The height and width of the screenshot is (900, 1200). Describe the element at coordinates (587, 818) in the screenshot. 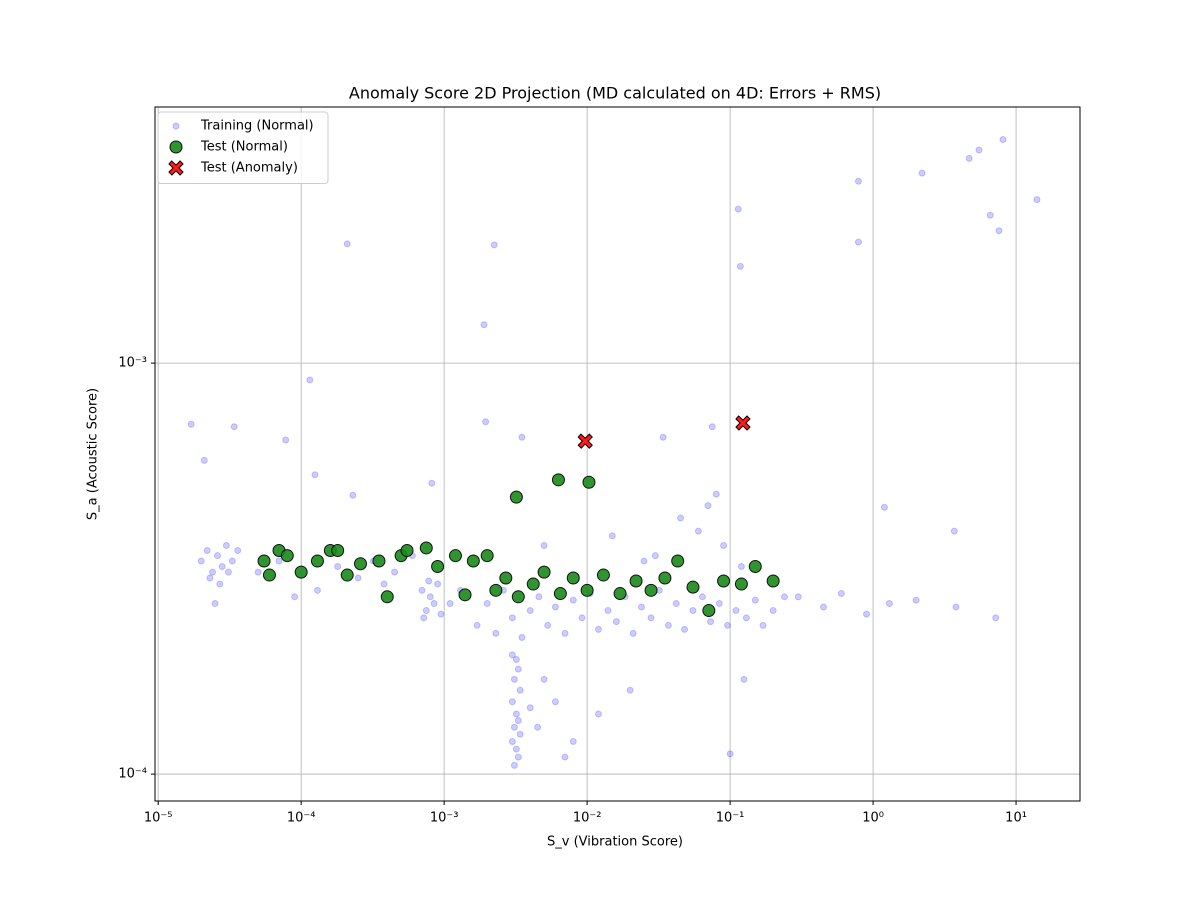

I see `x-tick-label: 10⁻²` at that location.